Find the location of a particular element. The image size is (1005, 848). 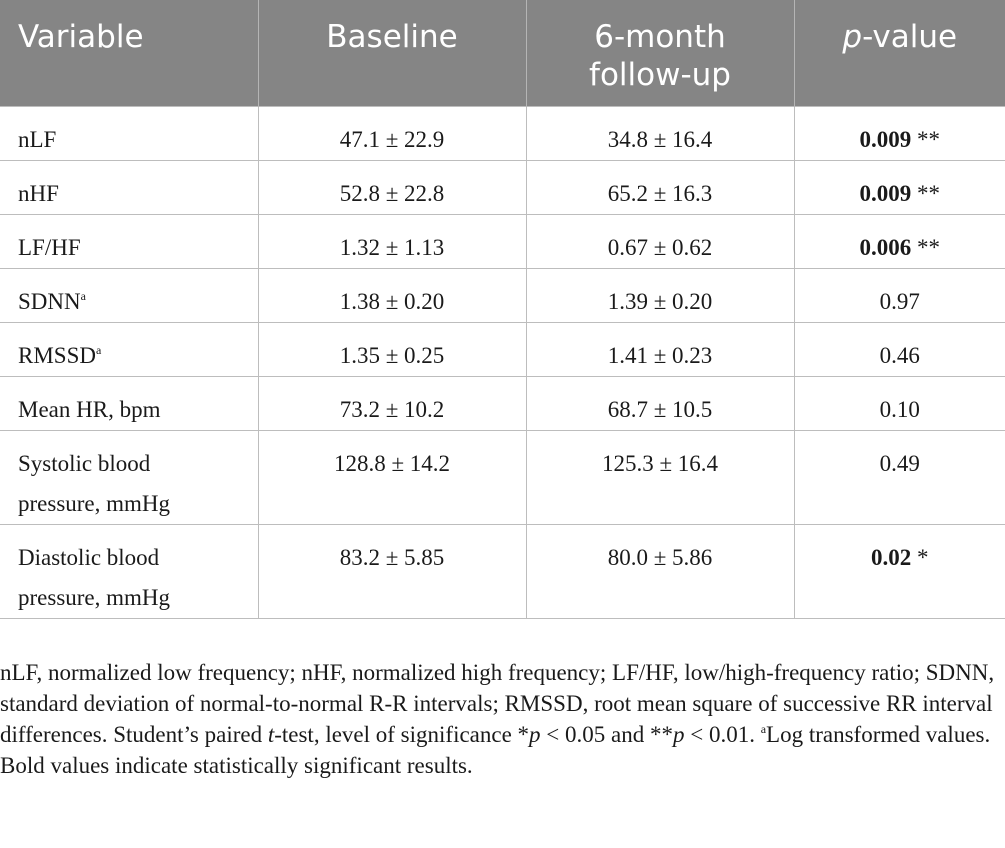

row-variable: nLF is located at coordinates (129, 133).